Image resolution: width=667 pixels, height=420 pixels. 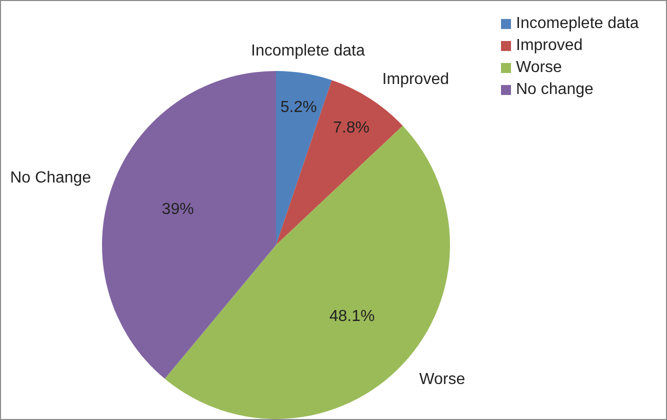 What do you see at coordinates (442, 379) in the screenshot?
I see `text: Worse` at bounding box center [442, 379].